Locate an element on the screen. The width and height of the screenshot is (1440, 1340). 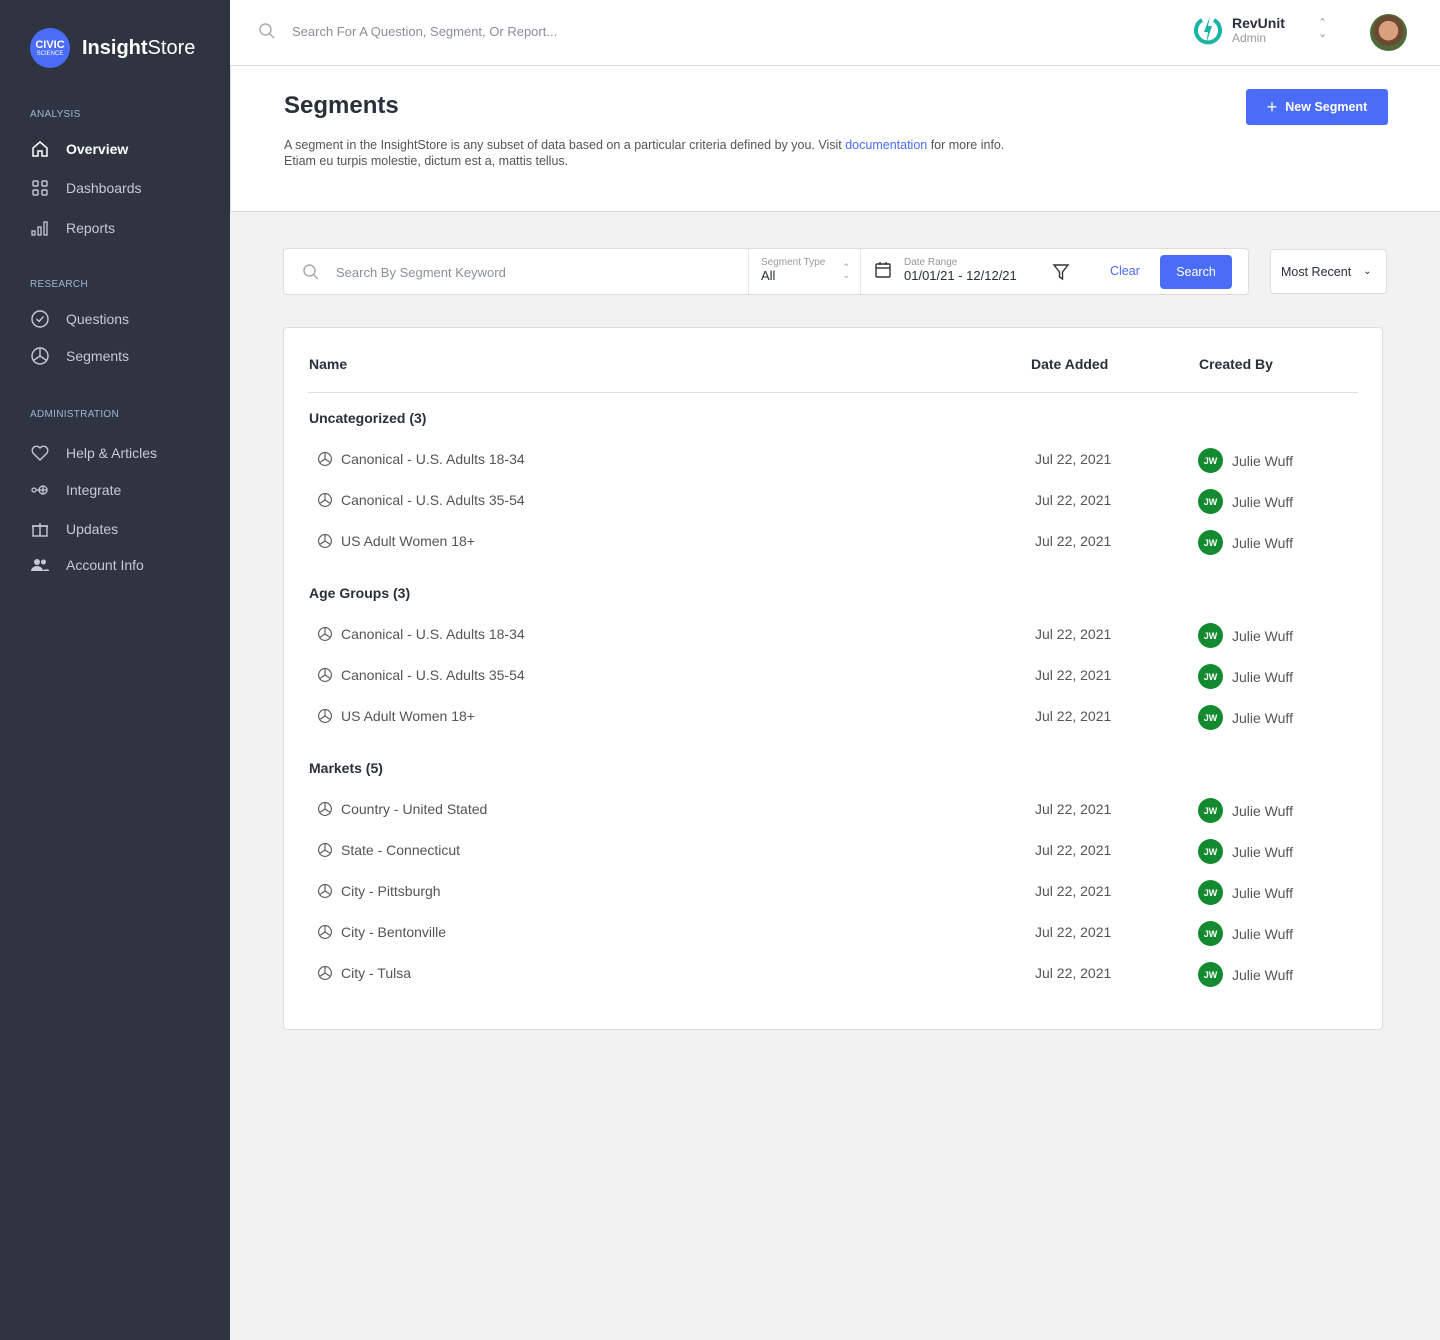
bar-chart-icon is located at coordinates (40, 228).